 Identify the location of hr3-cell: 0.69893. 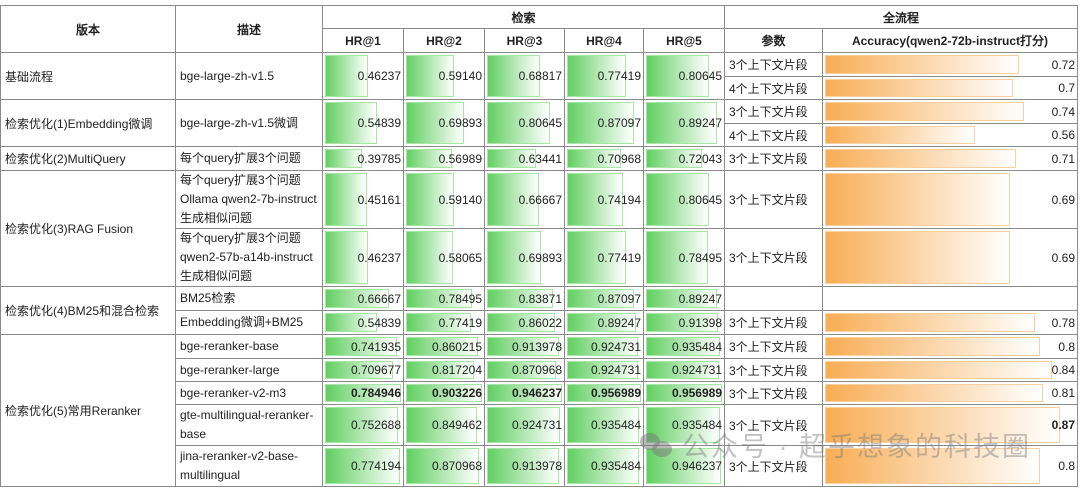
(524, 257).